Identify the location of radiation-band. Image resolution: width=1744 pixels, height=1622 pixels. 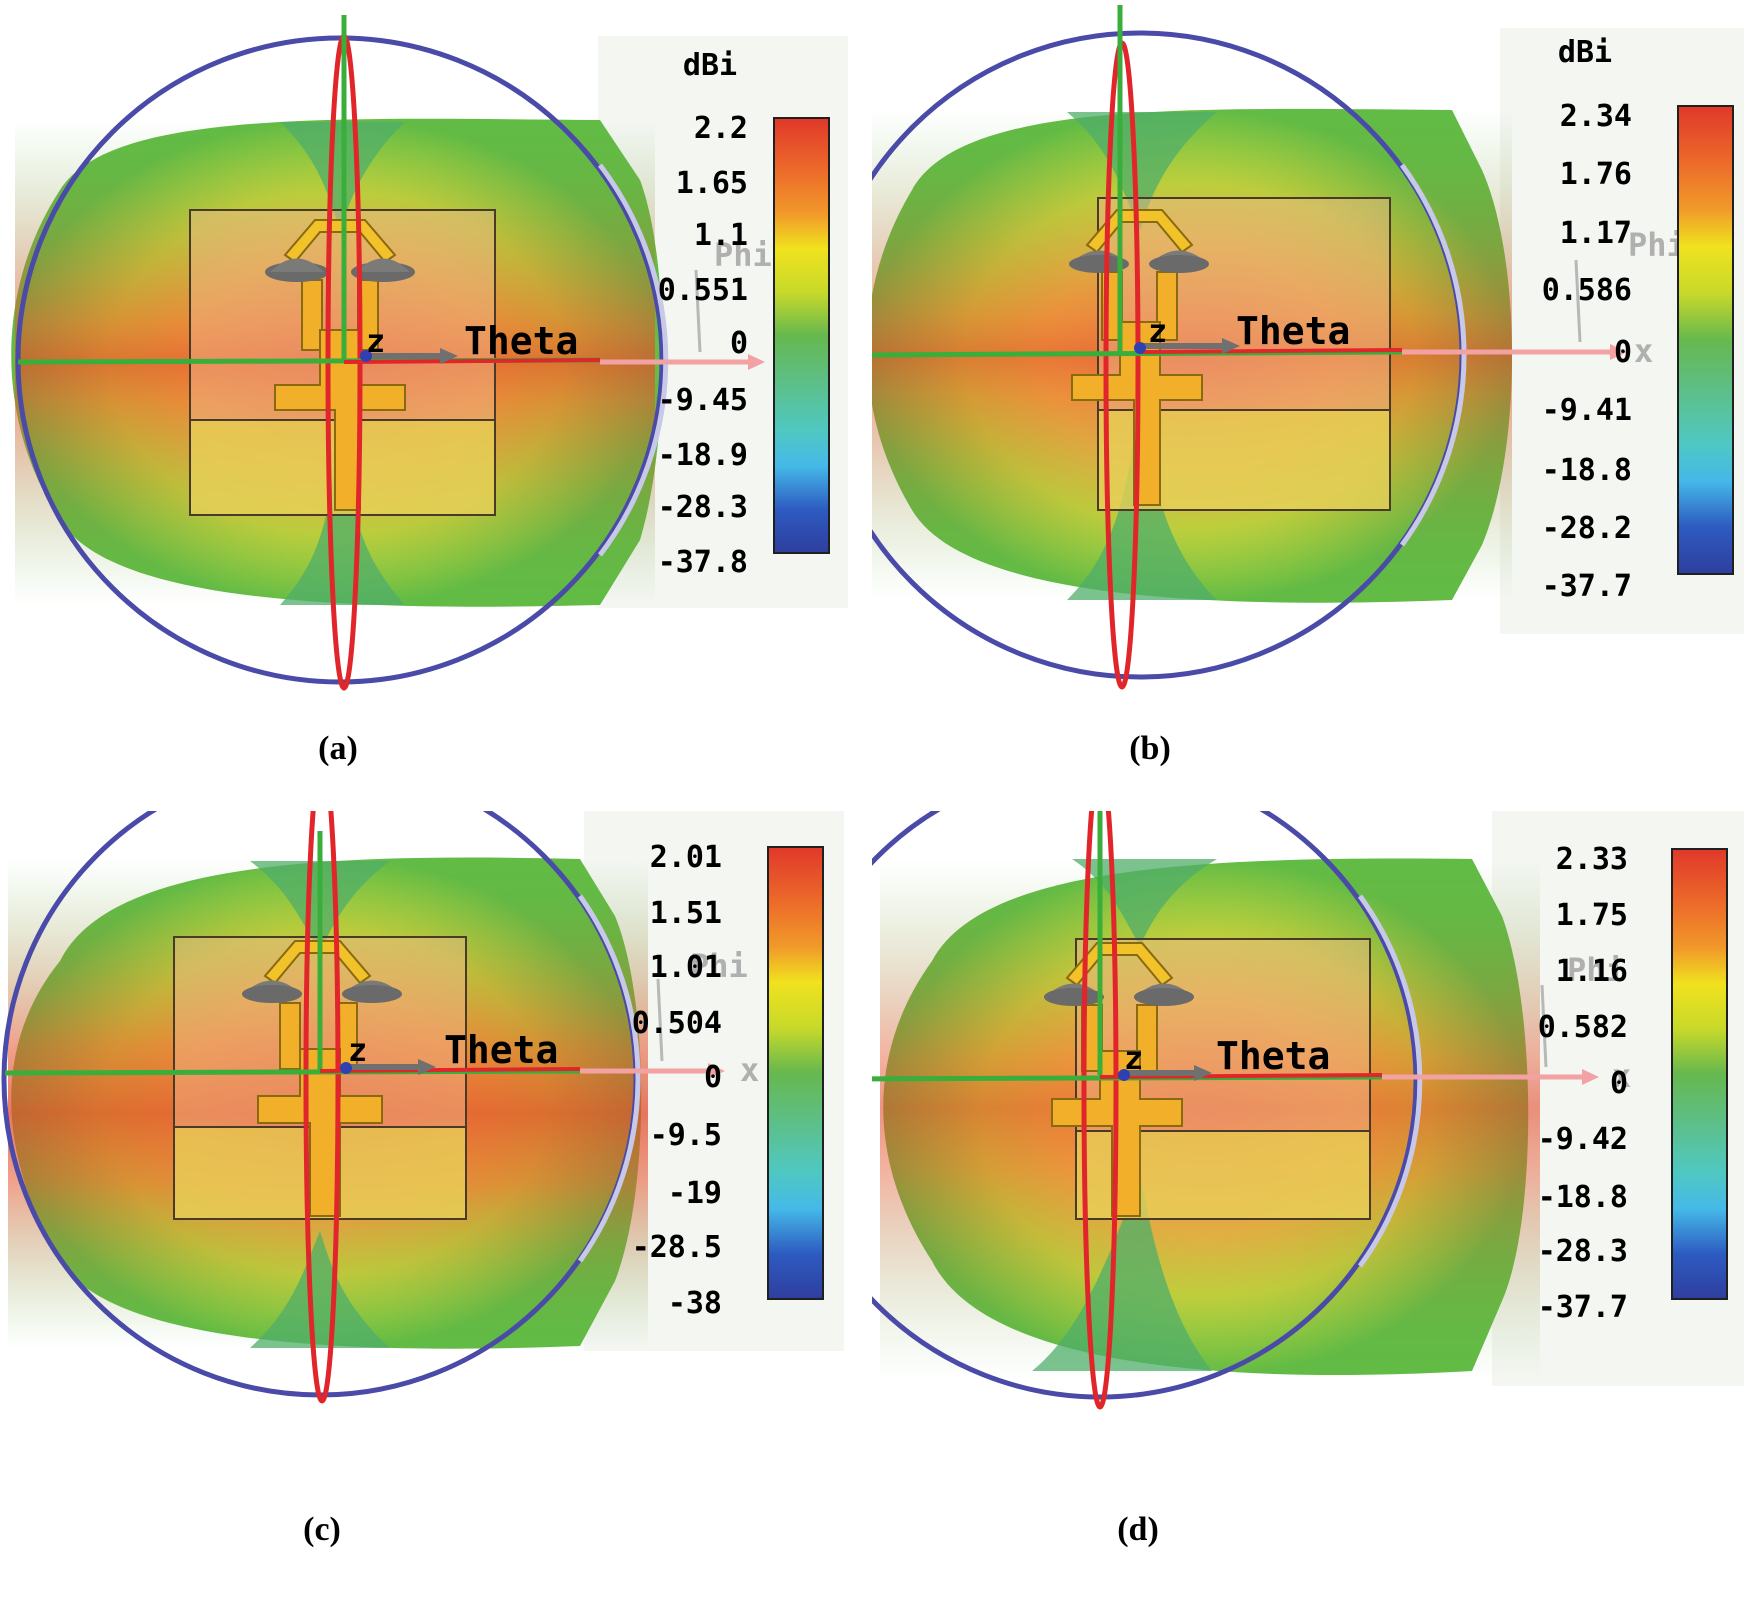
(1210, 1119).